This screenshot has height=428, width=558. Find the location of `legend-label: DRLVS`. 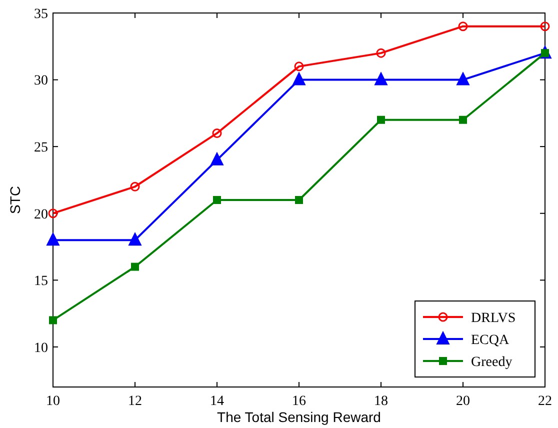

legend-label: DRLVS is located at coordinates (493, 318).